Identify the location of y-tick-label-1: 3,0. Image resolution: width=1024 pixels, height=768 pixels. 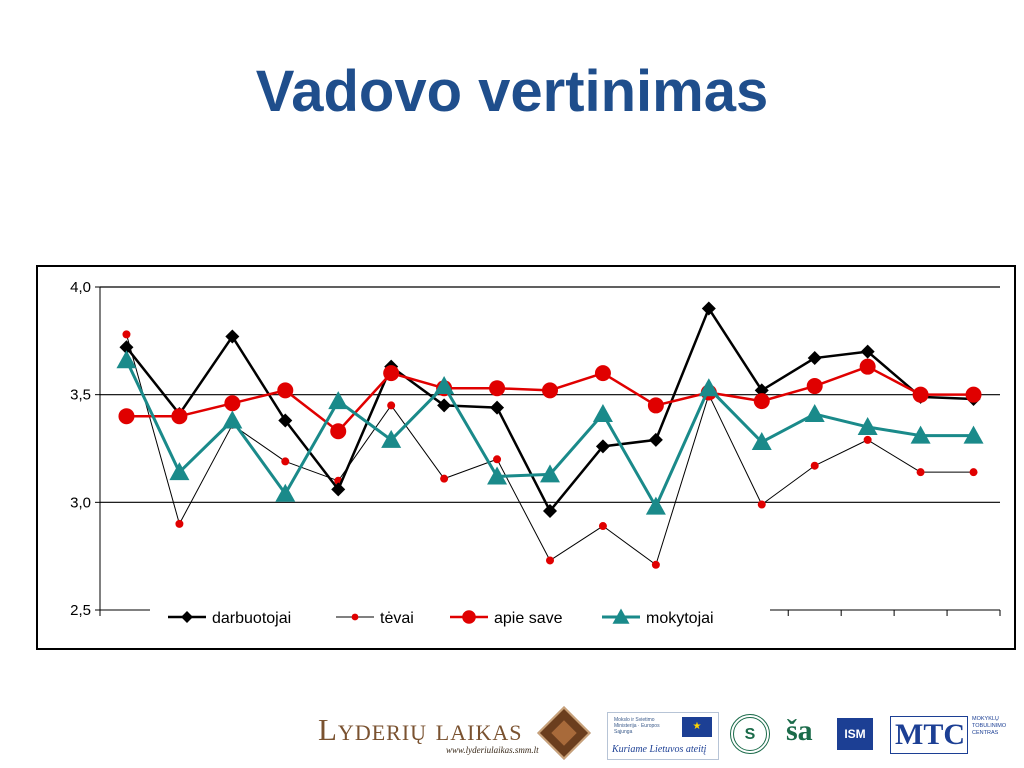
(80, 502).